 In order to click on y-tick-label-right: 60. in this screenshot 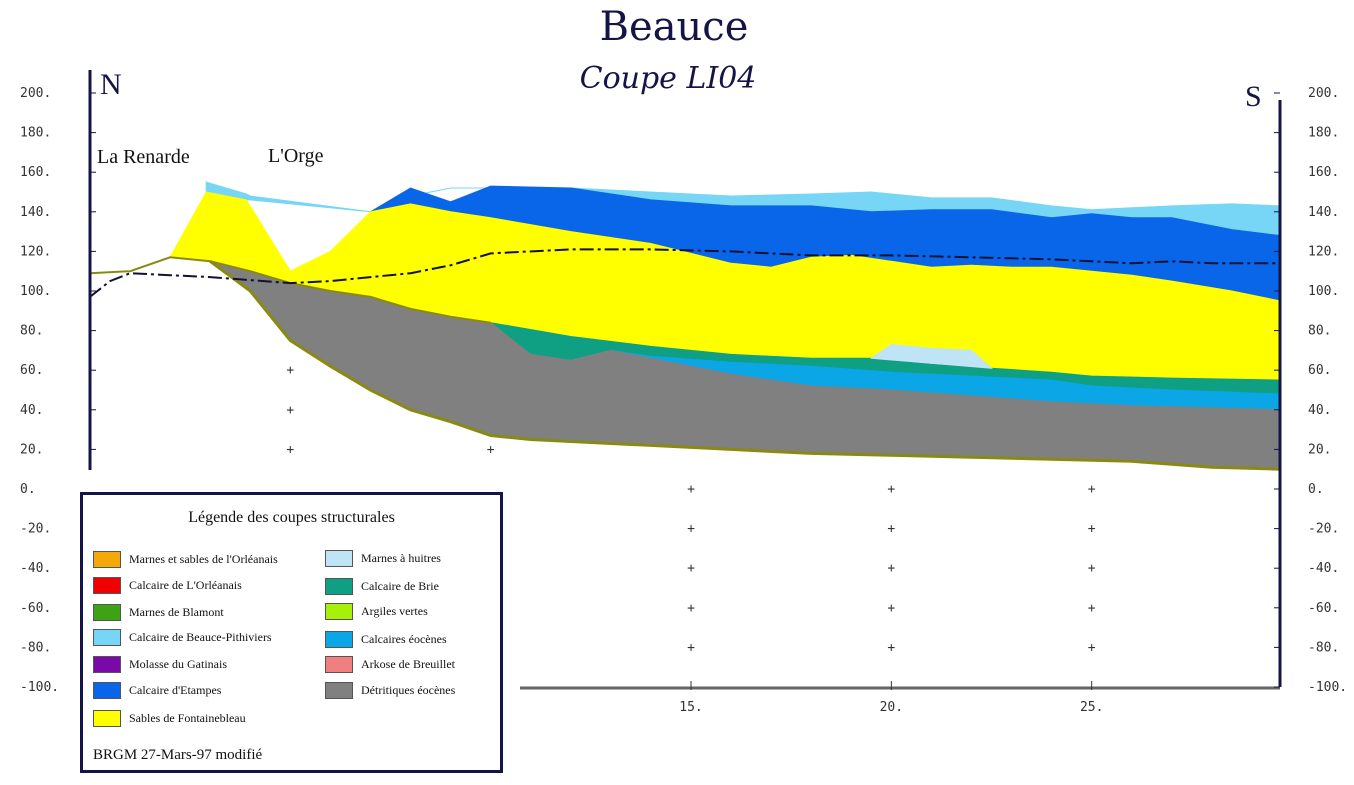, I will do `click(1319, 370)`.